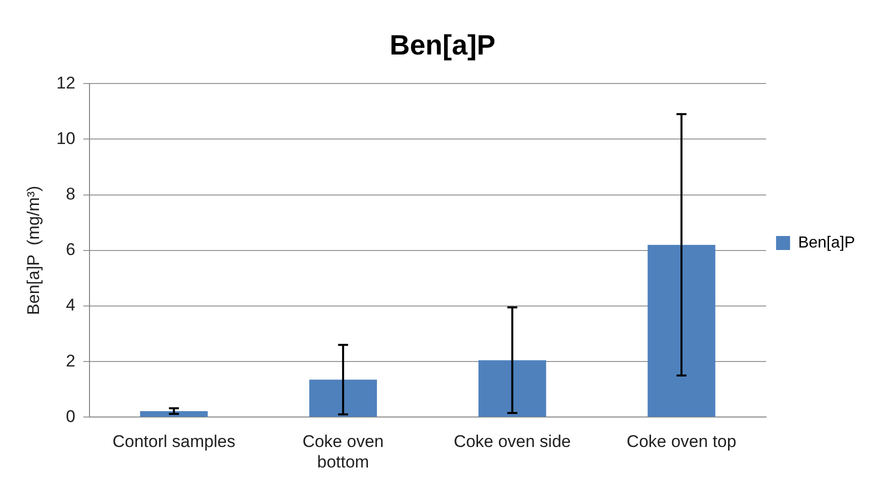 Image resolution: width=875 pixels, height=486 pixels. What do you see at coordinates (71, 416) in the screenshot?
I see `y-tick-label: 0` at bounding box center [71, 416].